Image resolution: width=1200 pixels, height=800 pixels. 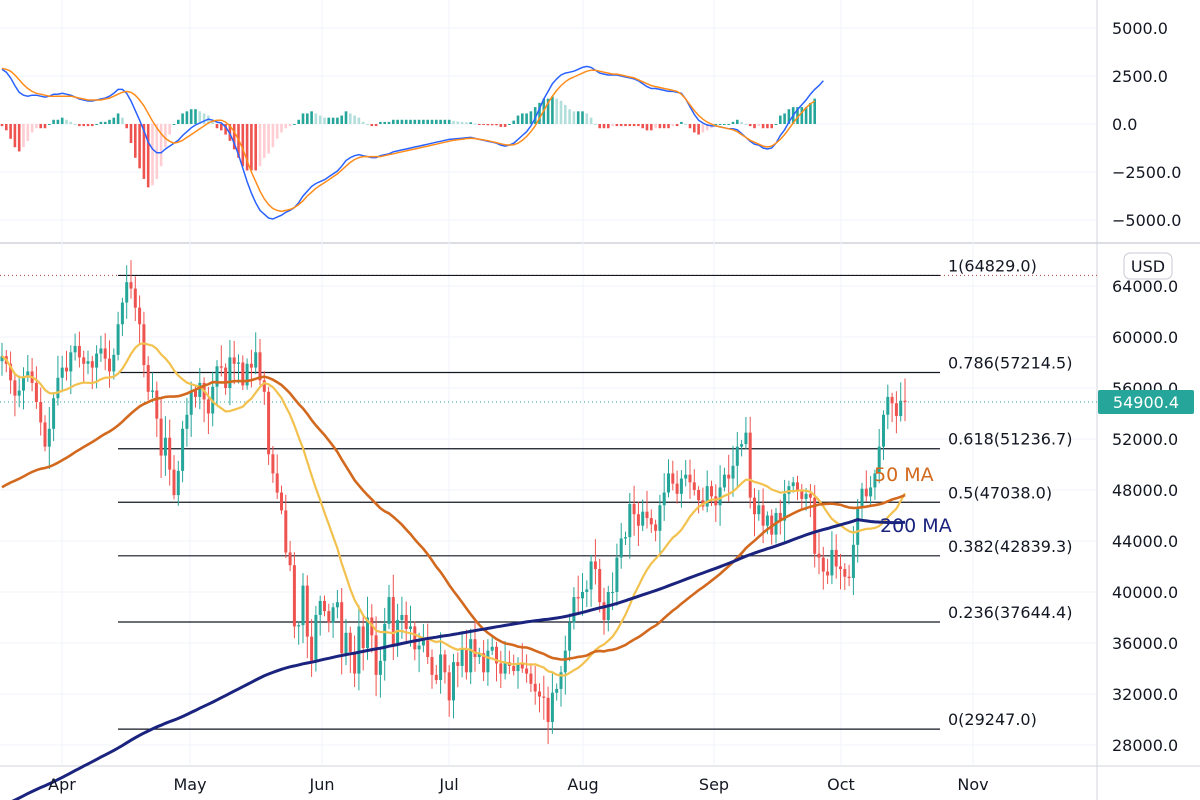 I want to click on price-tick-label: 32000.0, so click(x=1145, y=694).